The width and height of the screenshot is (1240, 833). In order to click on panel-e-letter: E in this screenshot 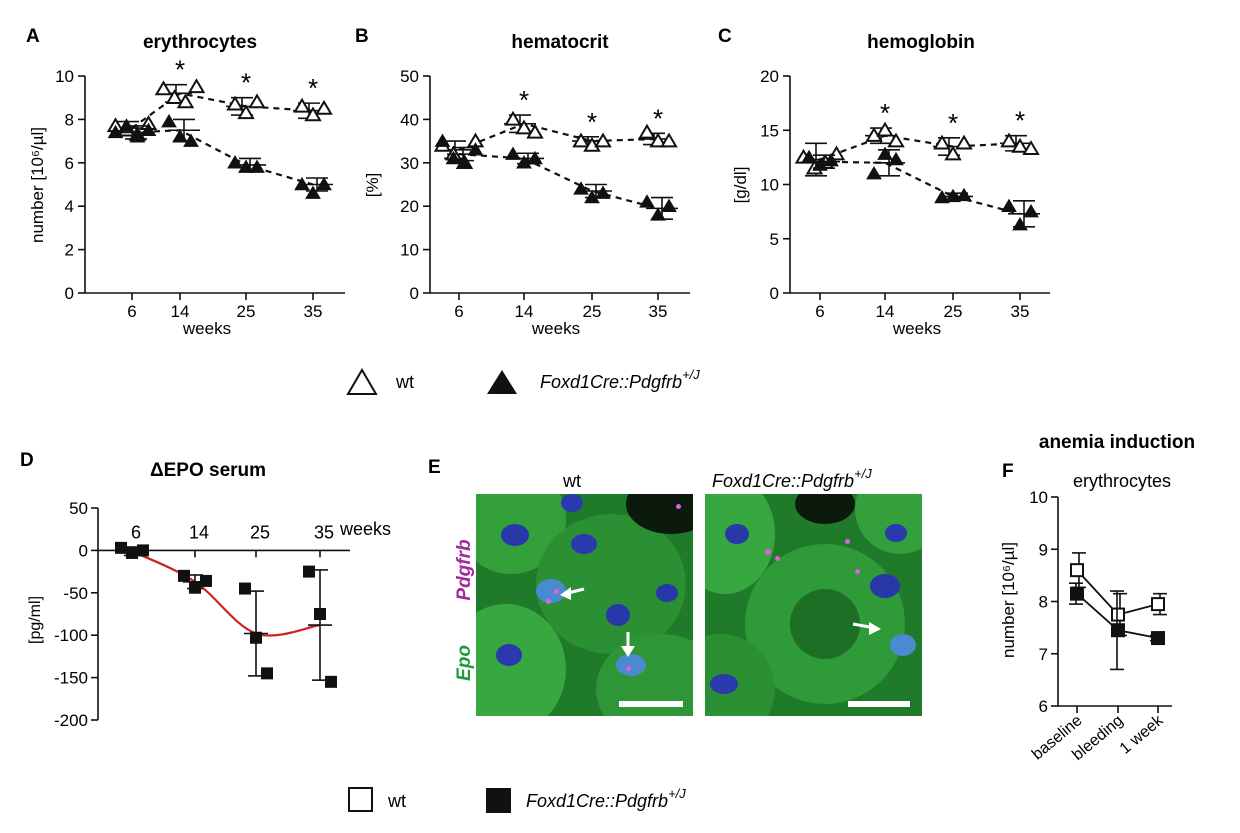, I will do `click(434, 467)`.